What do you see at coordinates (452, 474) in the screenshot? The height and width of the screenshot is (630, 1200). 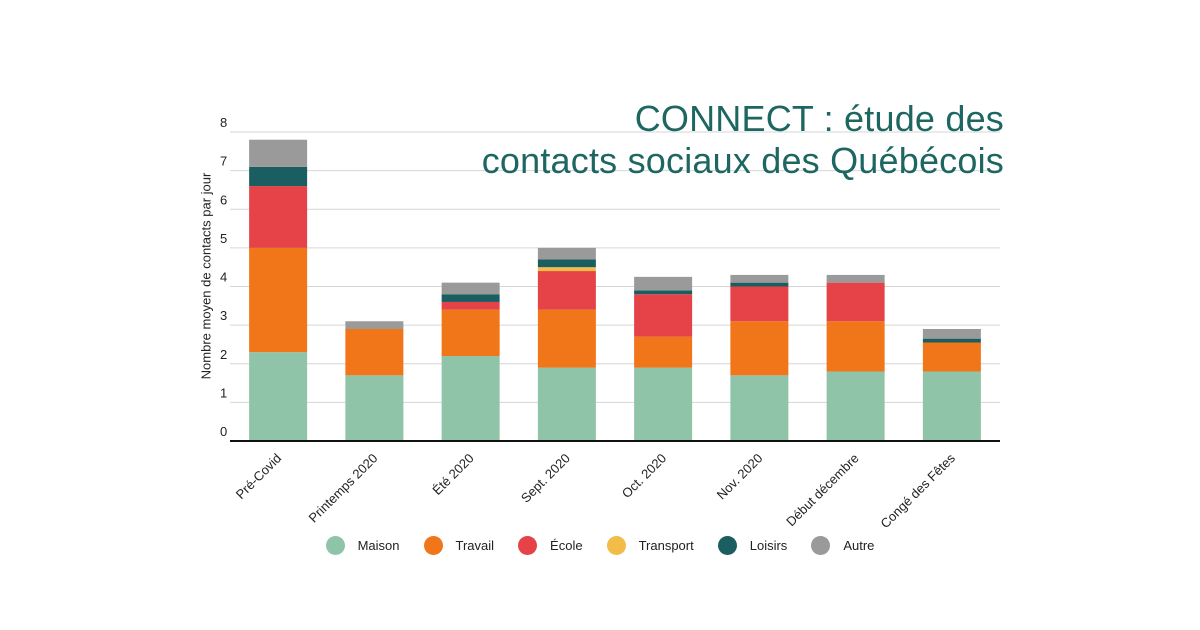 I see `x-tick-label: Été 2020` at bounding box center [452, 474].